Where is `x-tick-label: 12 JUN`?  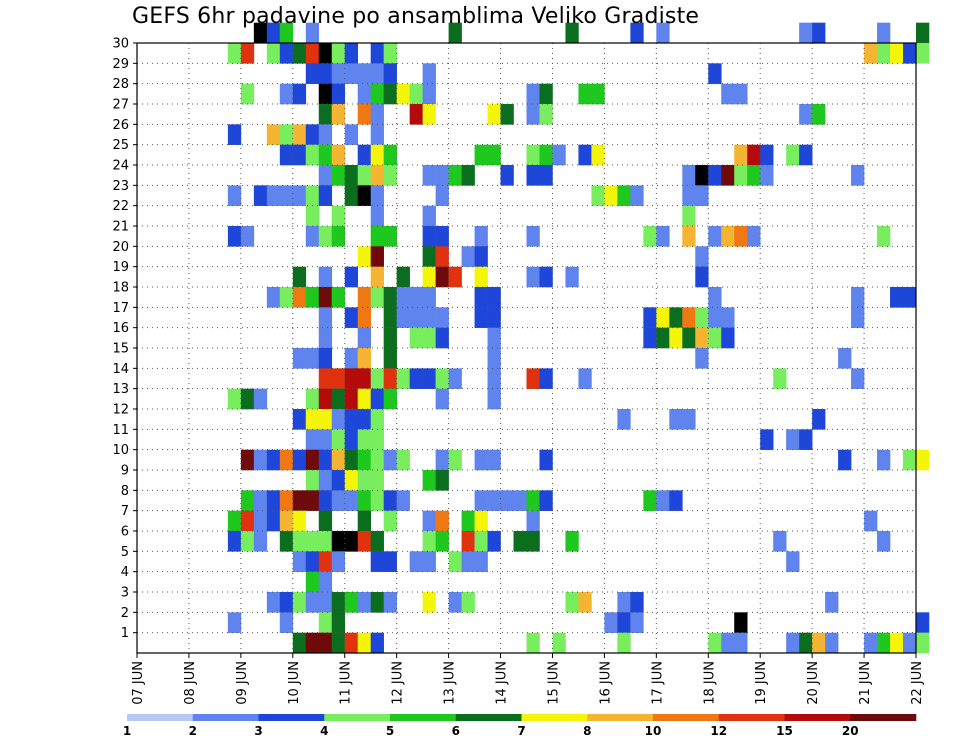
x-tick-label: 12 JUN is located at coordinates (398, 683).